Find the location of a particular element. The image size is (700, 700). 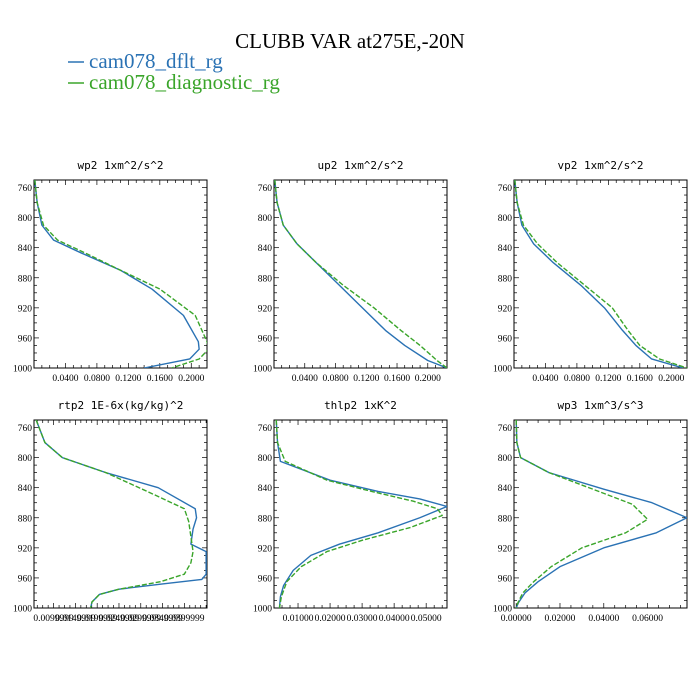

x-tick-label: 0.03000 is located at coordinates (362, 619).